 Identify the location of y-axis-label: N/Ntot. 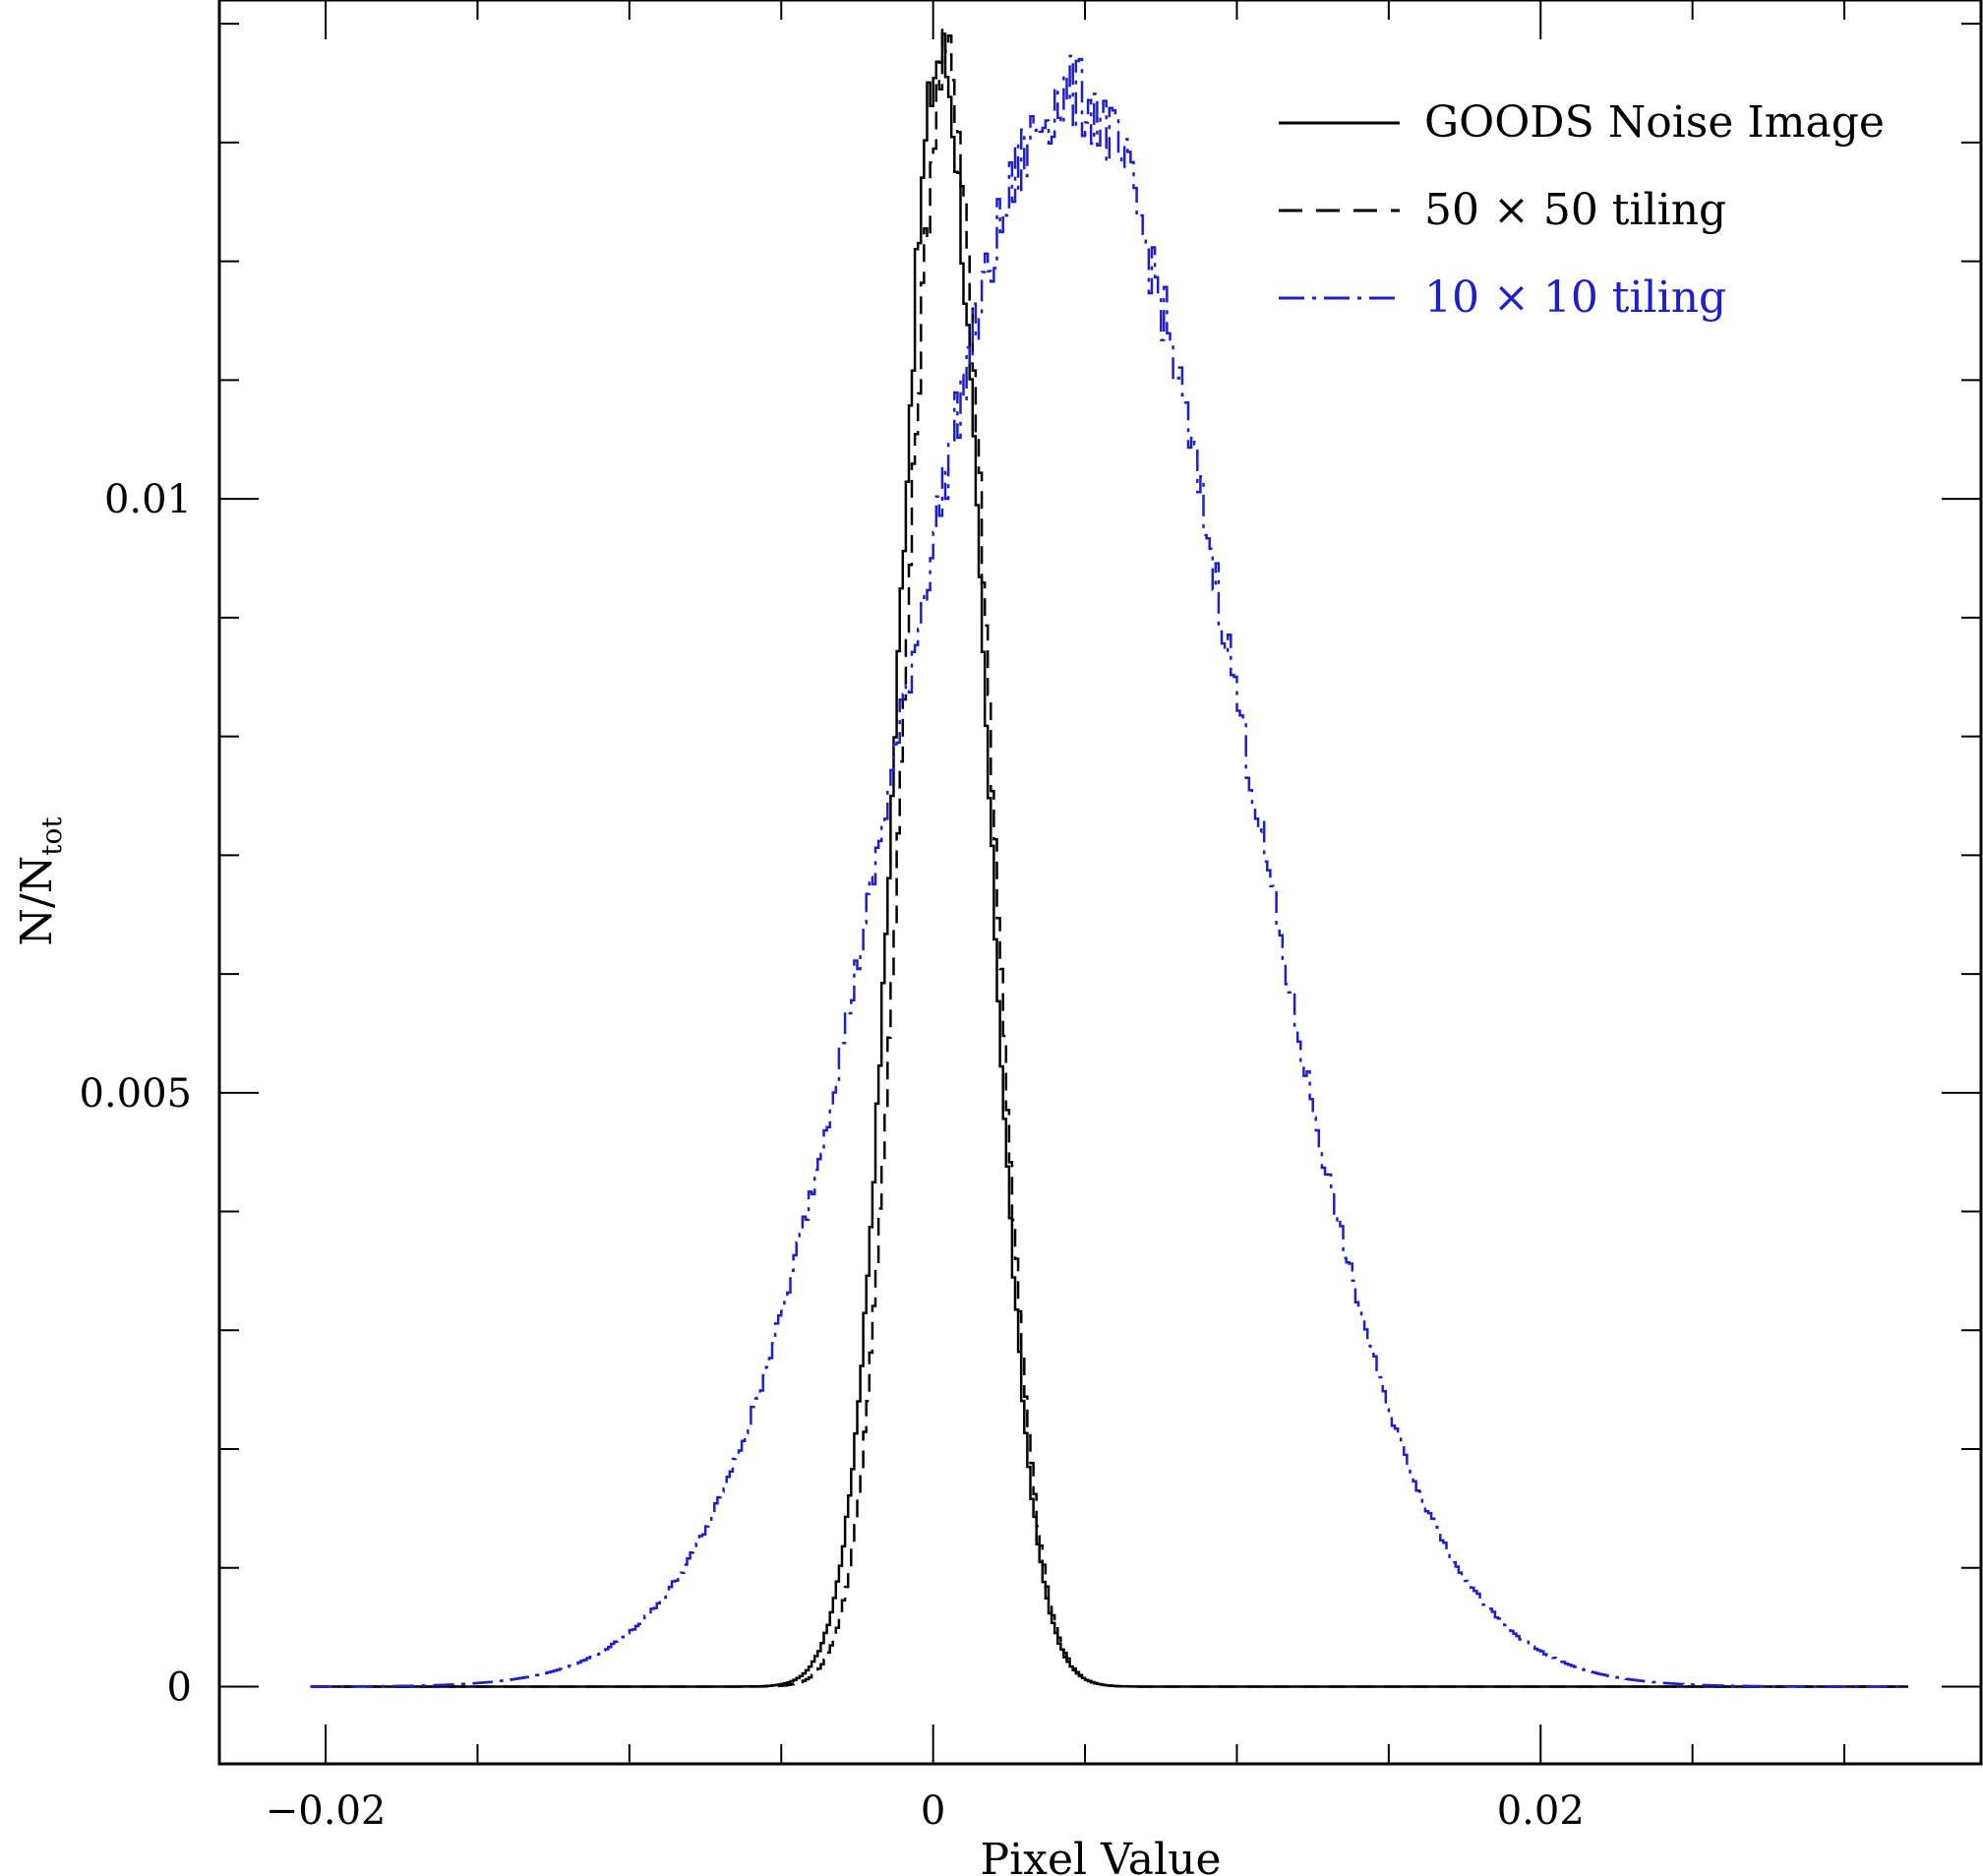
(40, 881).